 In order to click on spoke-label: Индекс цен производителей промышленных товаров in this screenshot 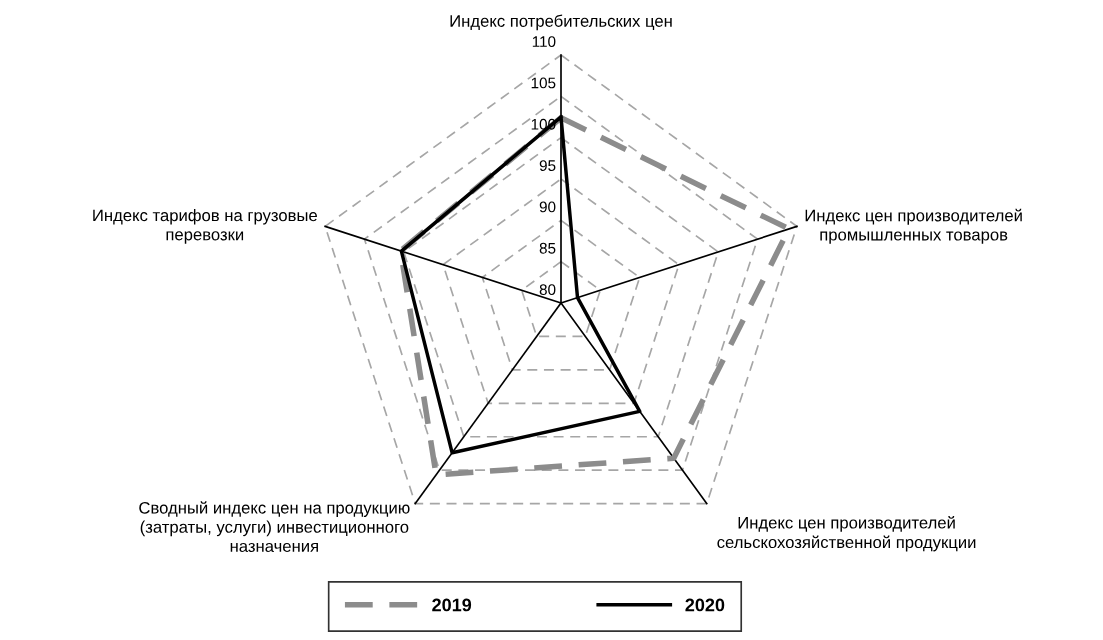, I will do `click(913, 226)`.